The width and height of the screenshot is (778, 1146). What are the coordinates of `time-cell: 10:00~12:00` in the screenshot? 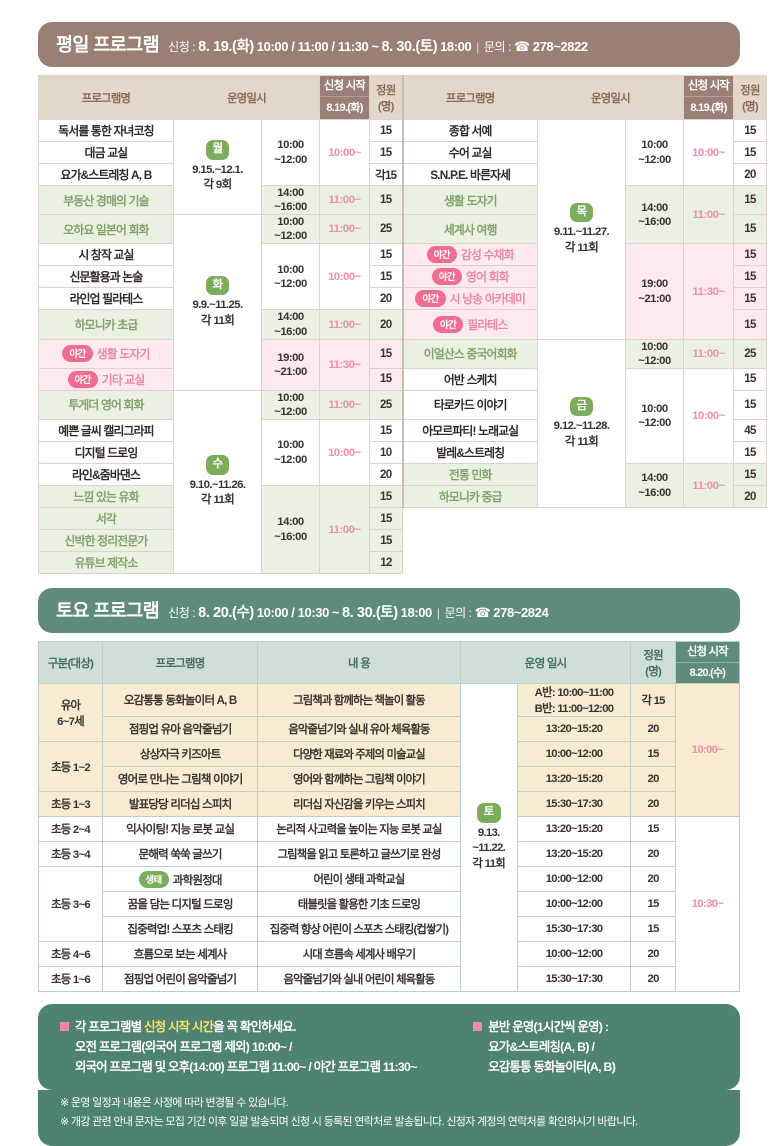 It's located at (654, 152).